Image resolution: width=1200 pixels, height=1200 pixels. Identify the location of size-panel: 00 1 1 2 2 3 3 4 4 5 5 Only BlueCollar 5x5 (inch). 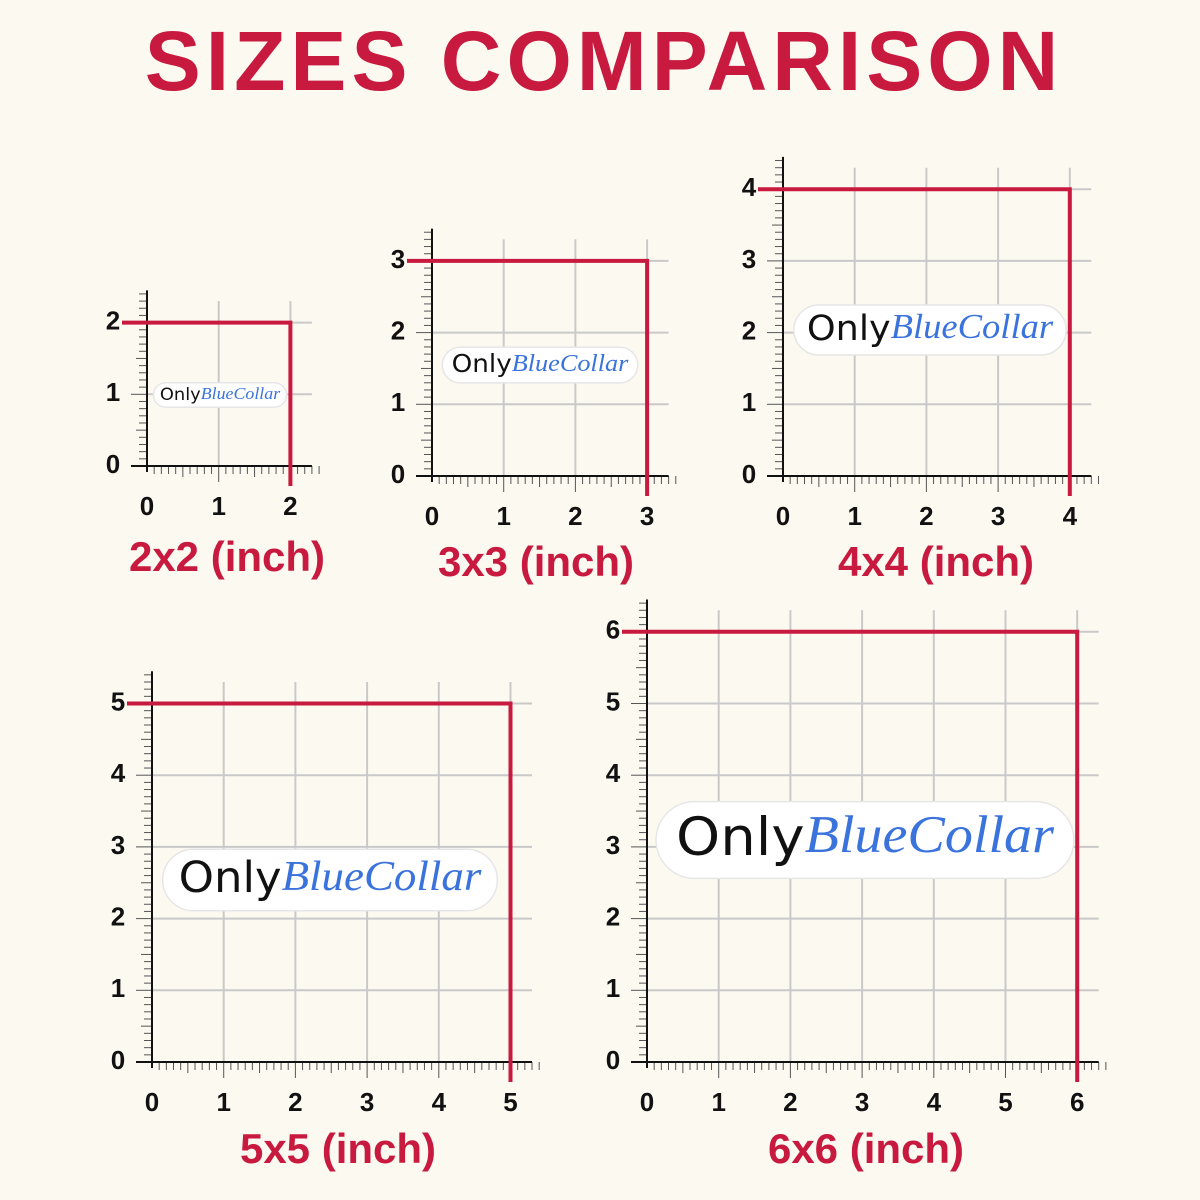
(325, 921).